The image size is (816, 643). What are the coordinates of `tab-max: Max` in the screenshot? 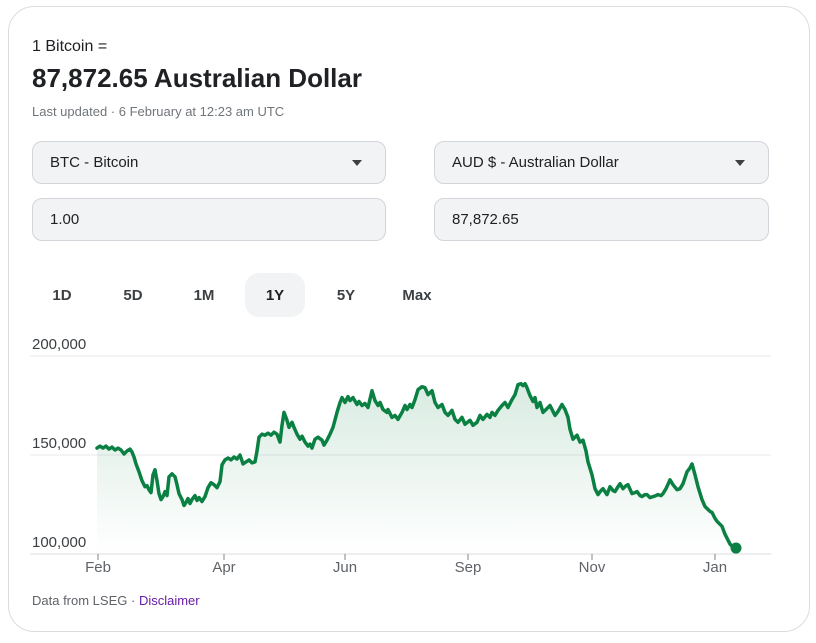 It's located at (417, 295).